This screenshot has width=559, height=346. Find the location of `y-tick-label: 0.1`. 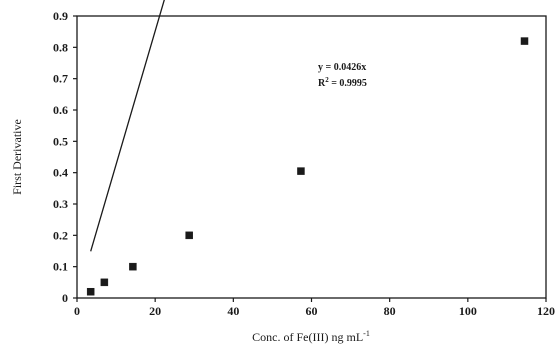

y-tick-label: 0.1 is located at coordinates (60, 267).